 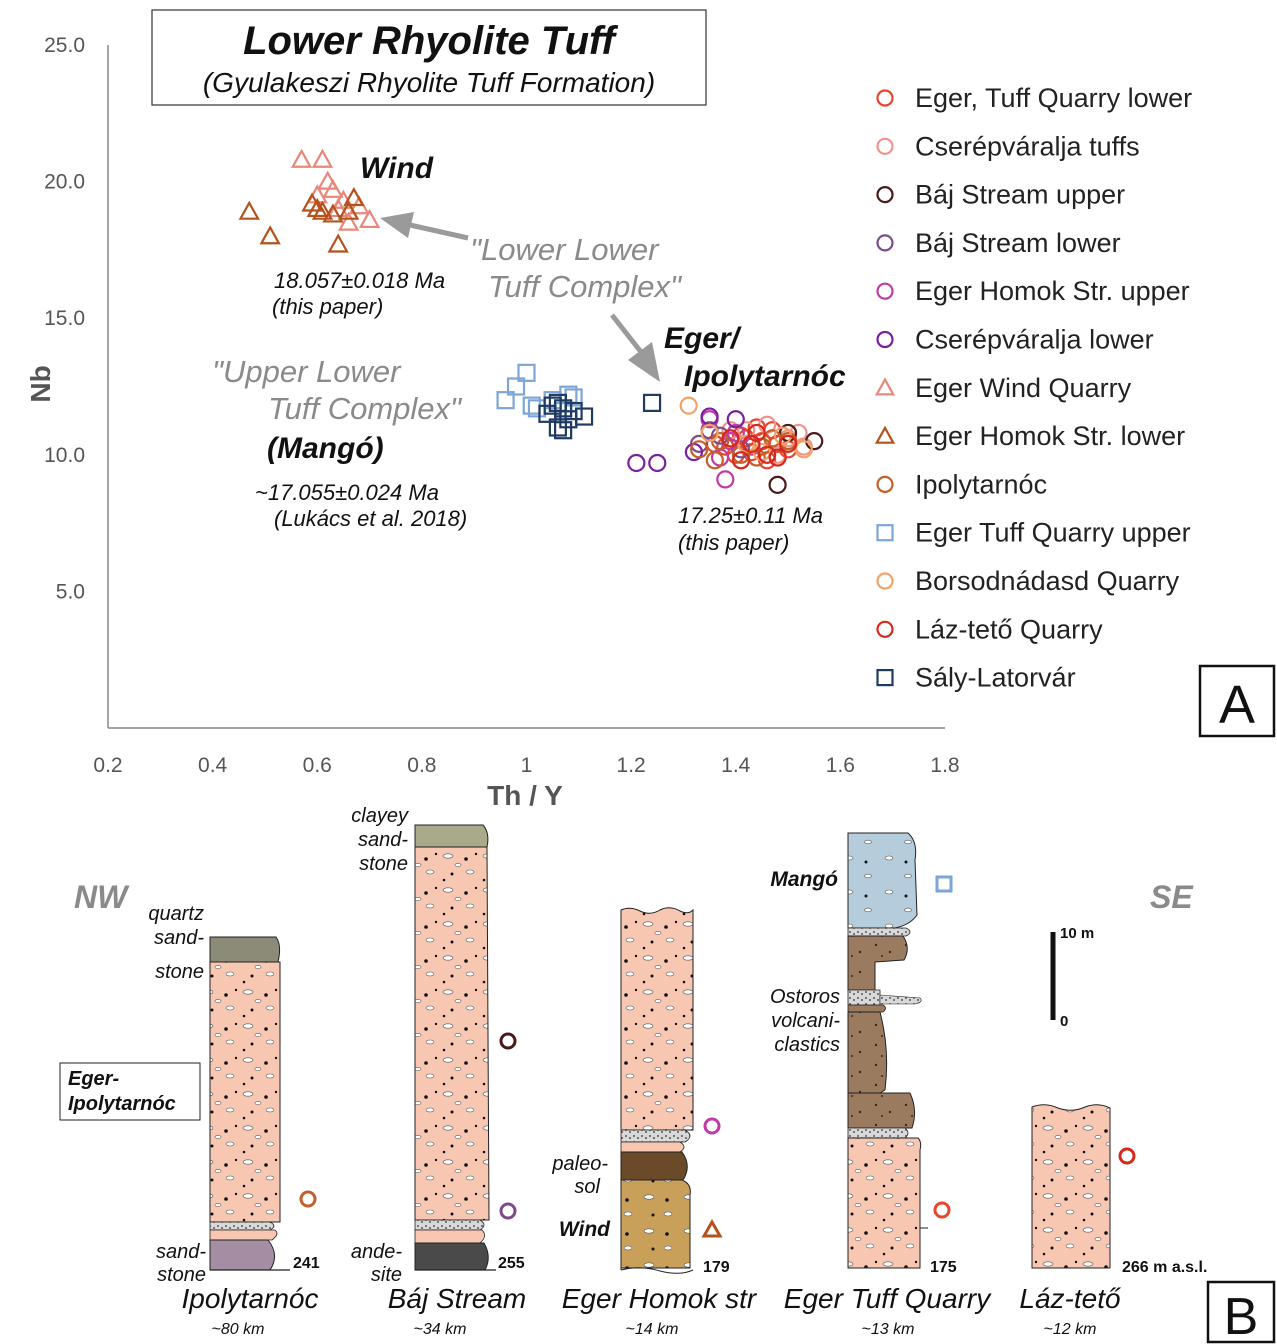 I want to click on name-homok: Eger Homok str, so click(x=660, y=1298).